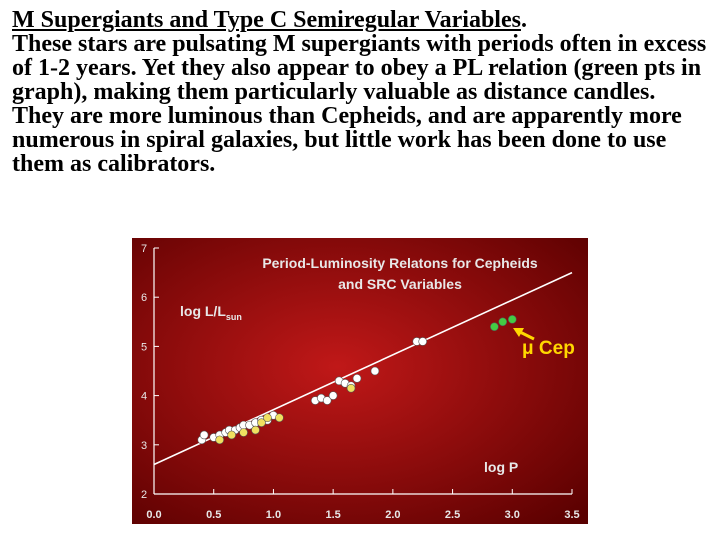  I want to click on y-tick-label: 4, so click(144, 397).